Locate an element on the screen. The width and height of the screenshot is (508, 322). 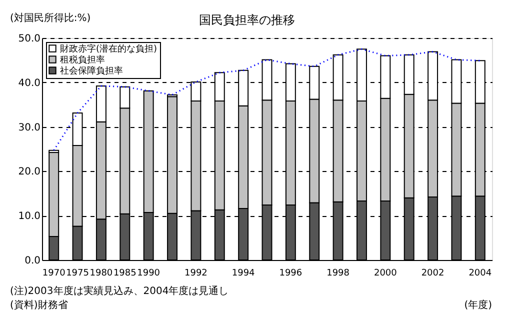
x-tick-label: 1980 is located at coordinates (101, 273).